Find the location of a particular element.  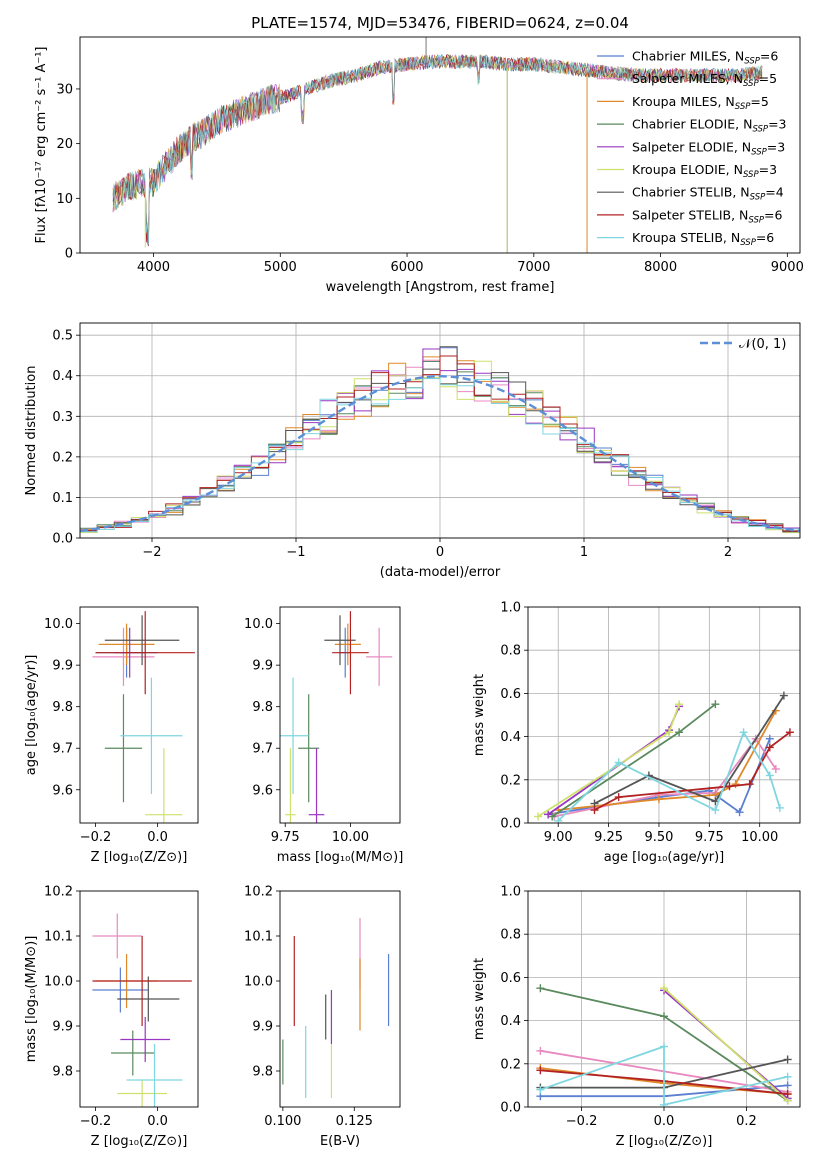

x-tick-label: 1 is located at coordinates (584, 552).